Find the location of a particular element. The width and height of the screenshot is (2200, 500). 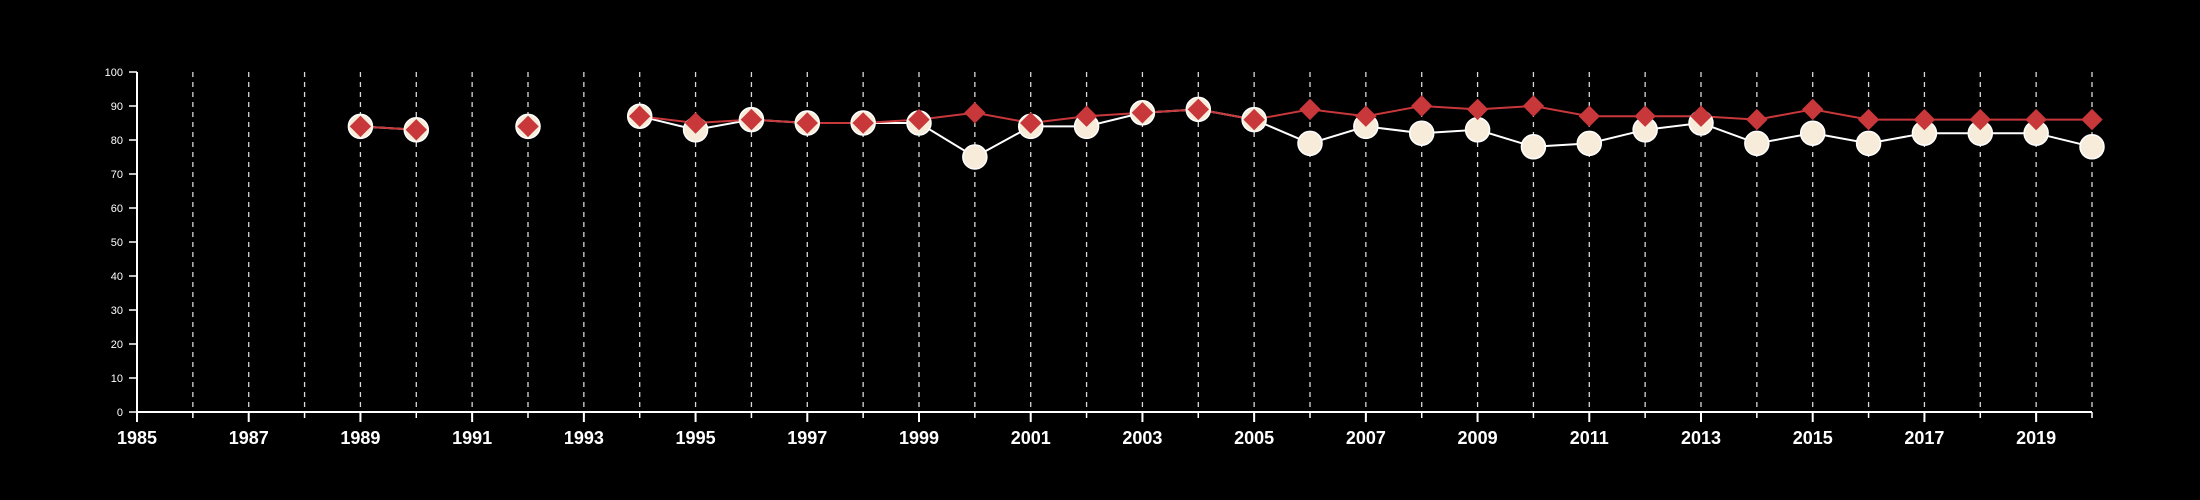

x-tick-label: 2003 is located at coordinates (1142, 438).